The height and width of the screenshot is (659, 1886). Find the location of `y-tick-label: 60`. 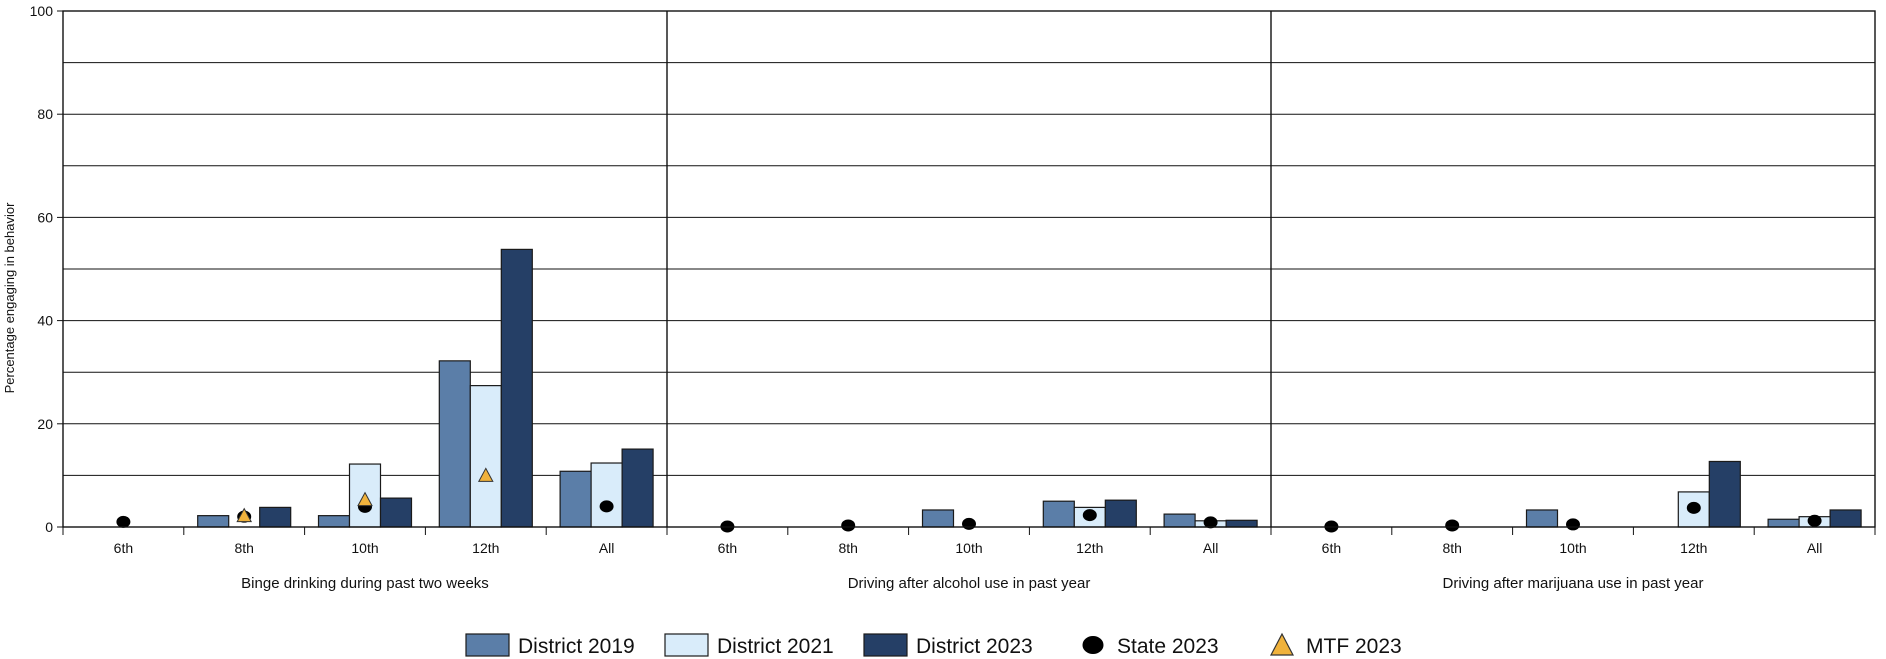

y-tick-label: 60 is located at coordinates (45, 217).